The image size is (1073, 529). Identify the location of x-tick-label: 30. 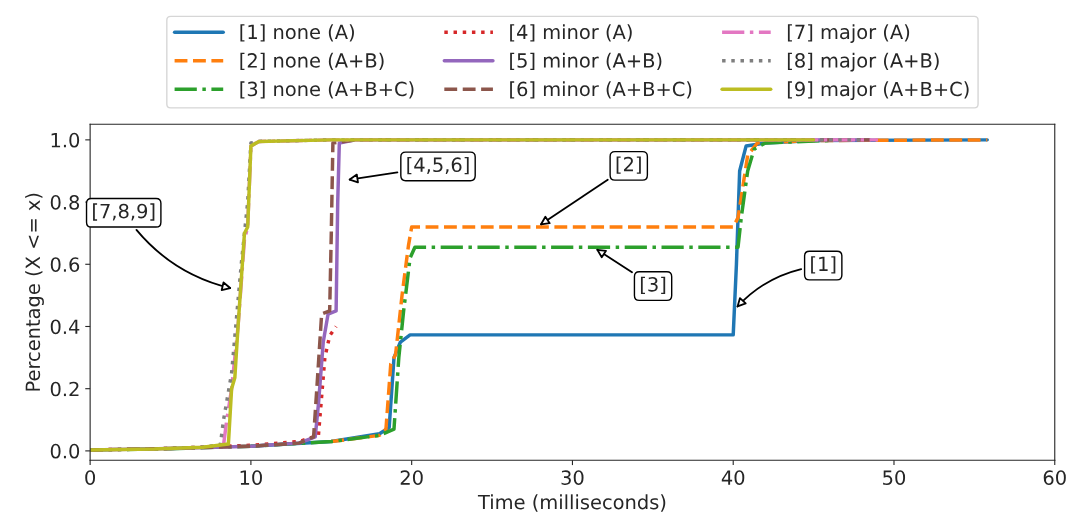
(572, 477).